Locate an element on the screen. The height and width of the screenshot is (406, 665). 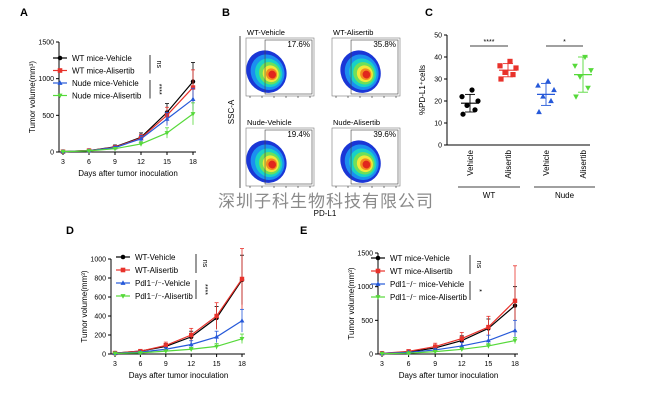
chart-e-significance-label: * is located at coordinates (478, 290).